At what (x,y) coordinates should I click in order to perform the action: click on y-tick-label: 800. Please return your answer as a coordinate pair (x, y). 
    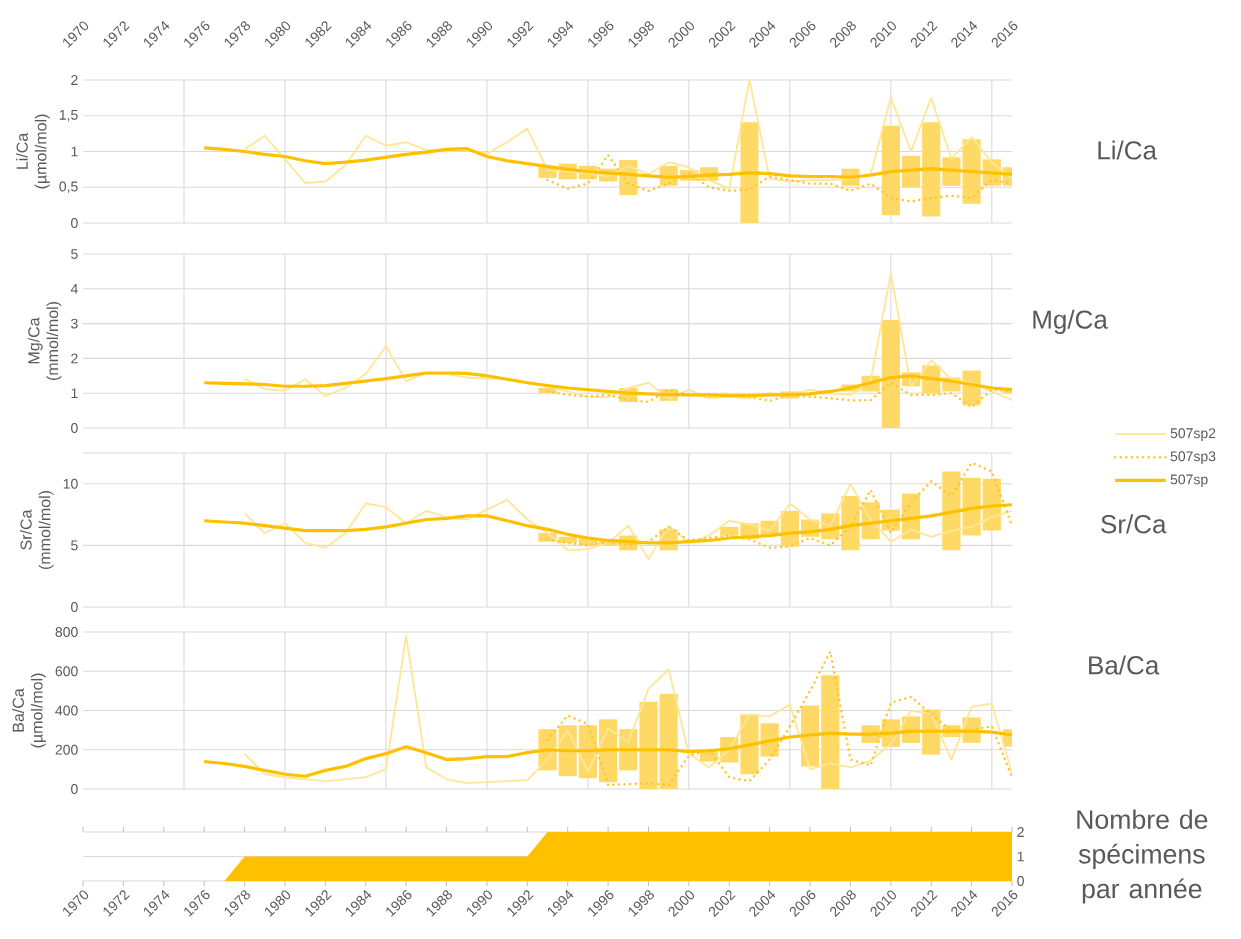
    Looking at the image, I should click on (66, 632).